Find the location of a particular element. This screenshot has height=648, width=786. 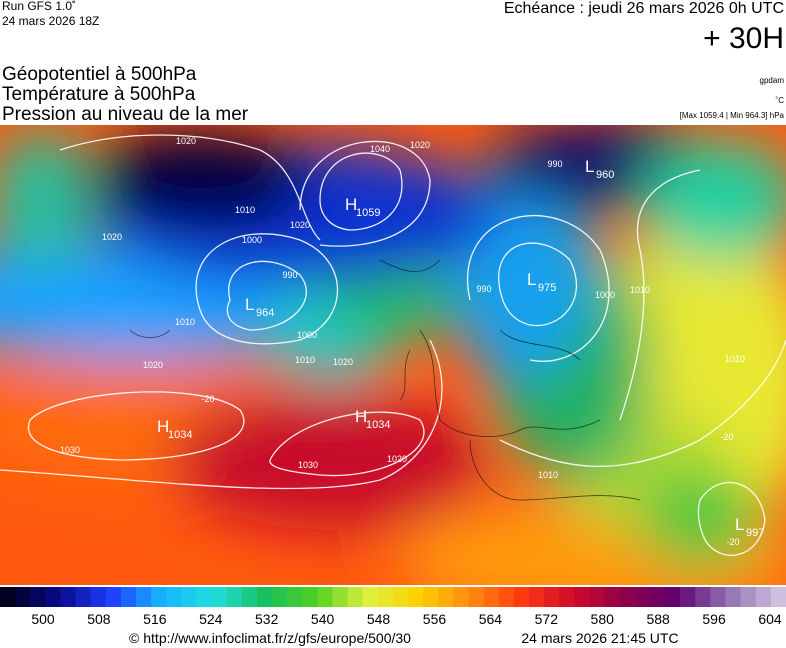

colorbar-label: 588 is located at coordinates (658, 619).